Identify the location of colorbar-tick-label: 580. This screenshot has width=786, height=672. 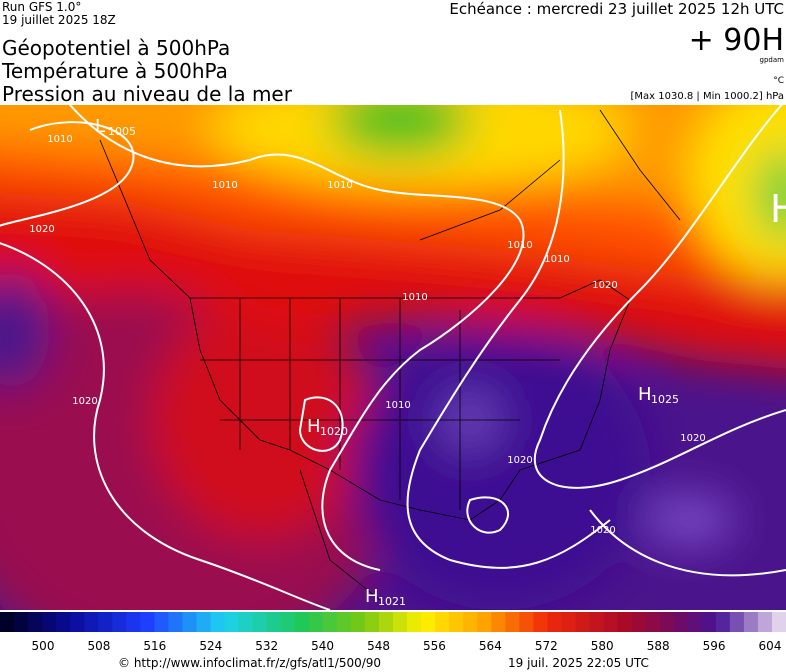
(602, 646).